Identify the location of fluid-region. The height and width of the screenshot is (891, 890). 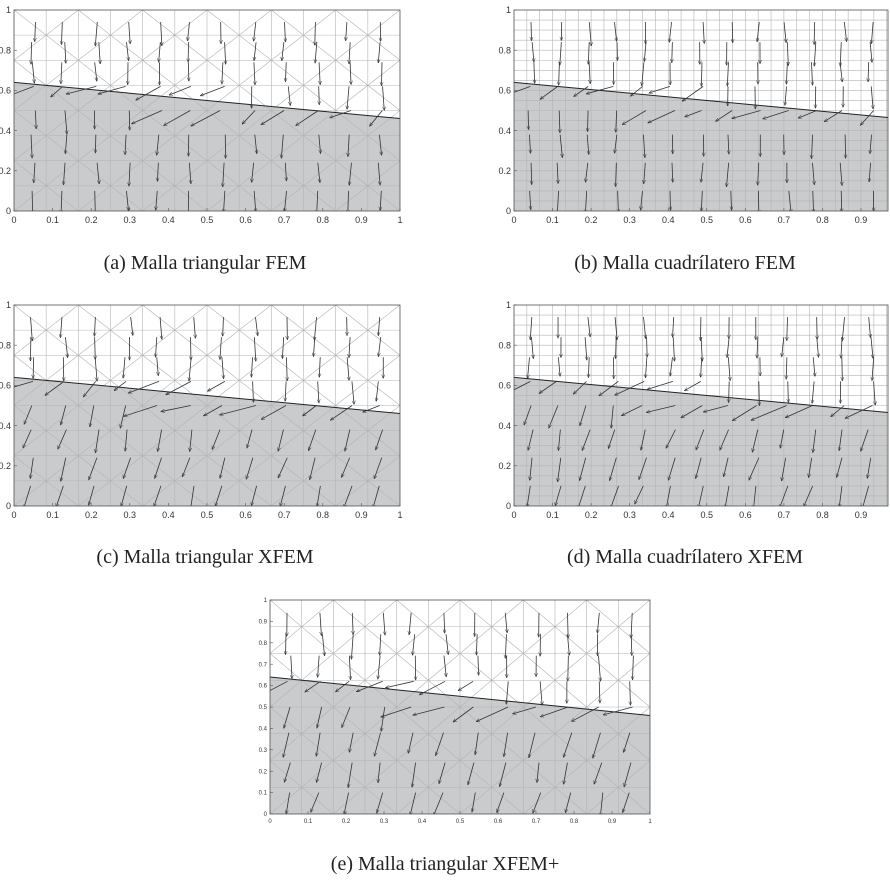
(701, 441).